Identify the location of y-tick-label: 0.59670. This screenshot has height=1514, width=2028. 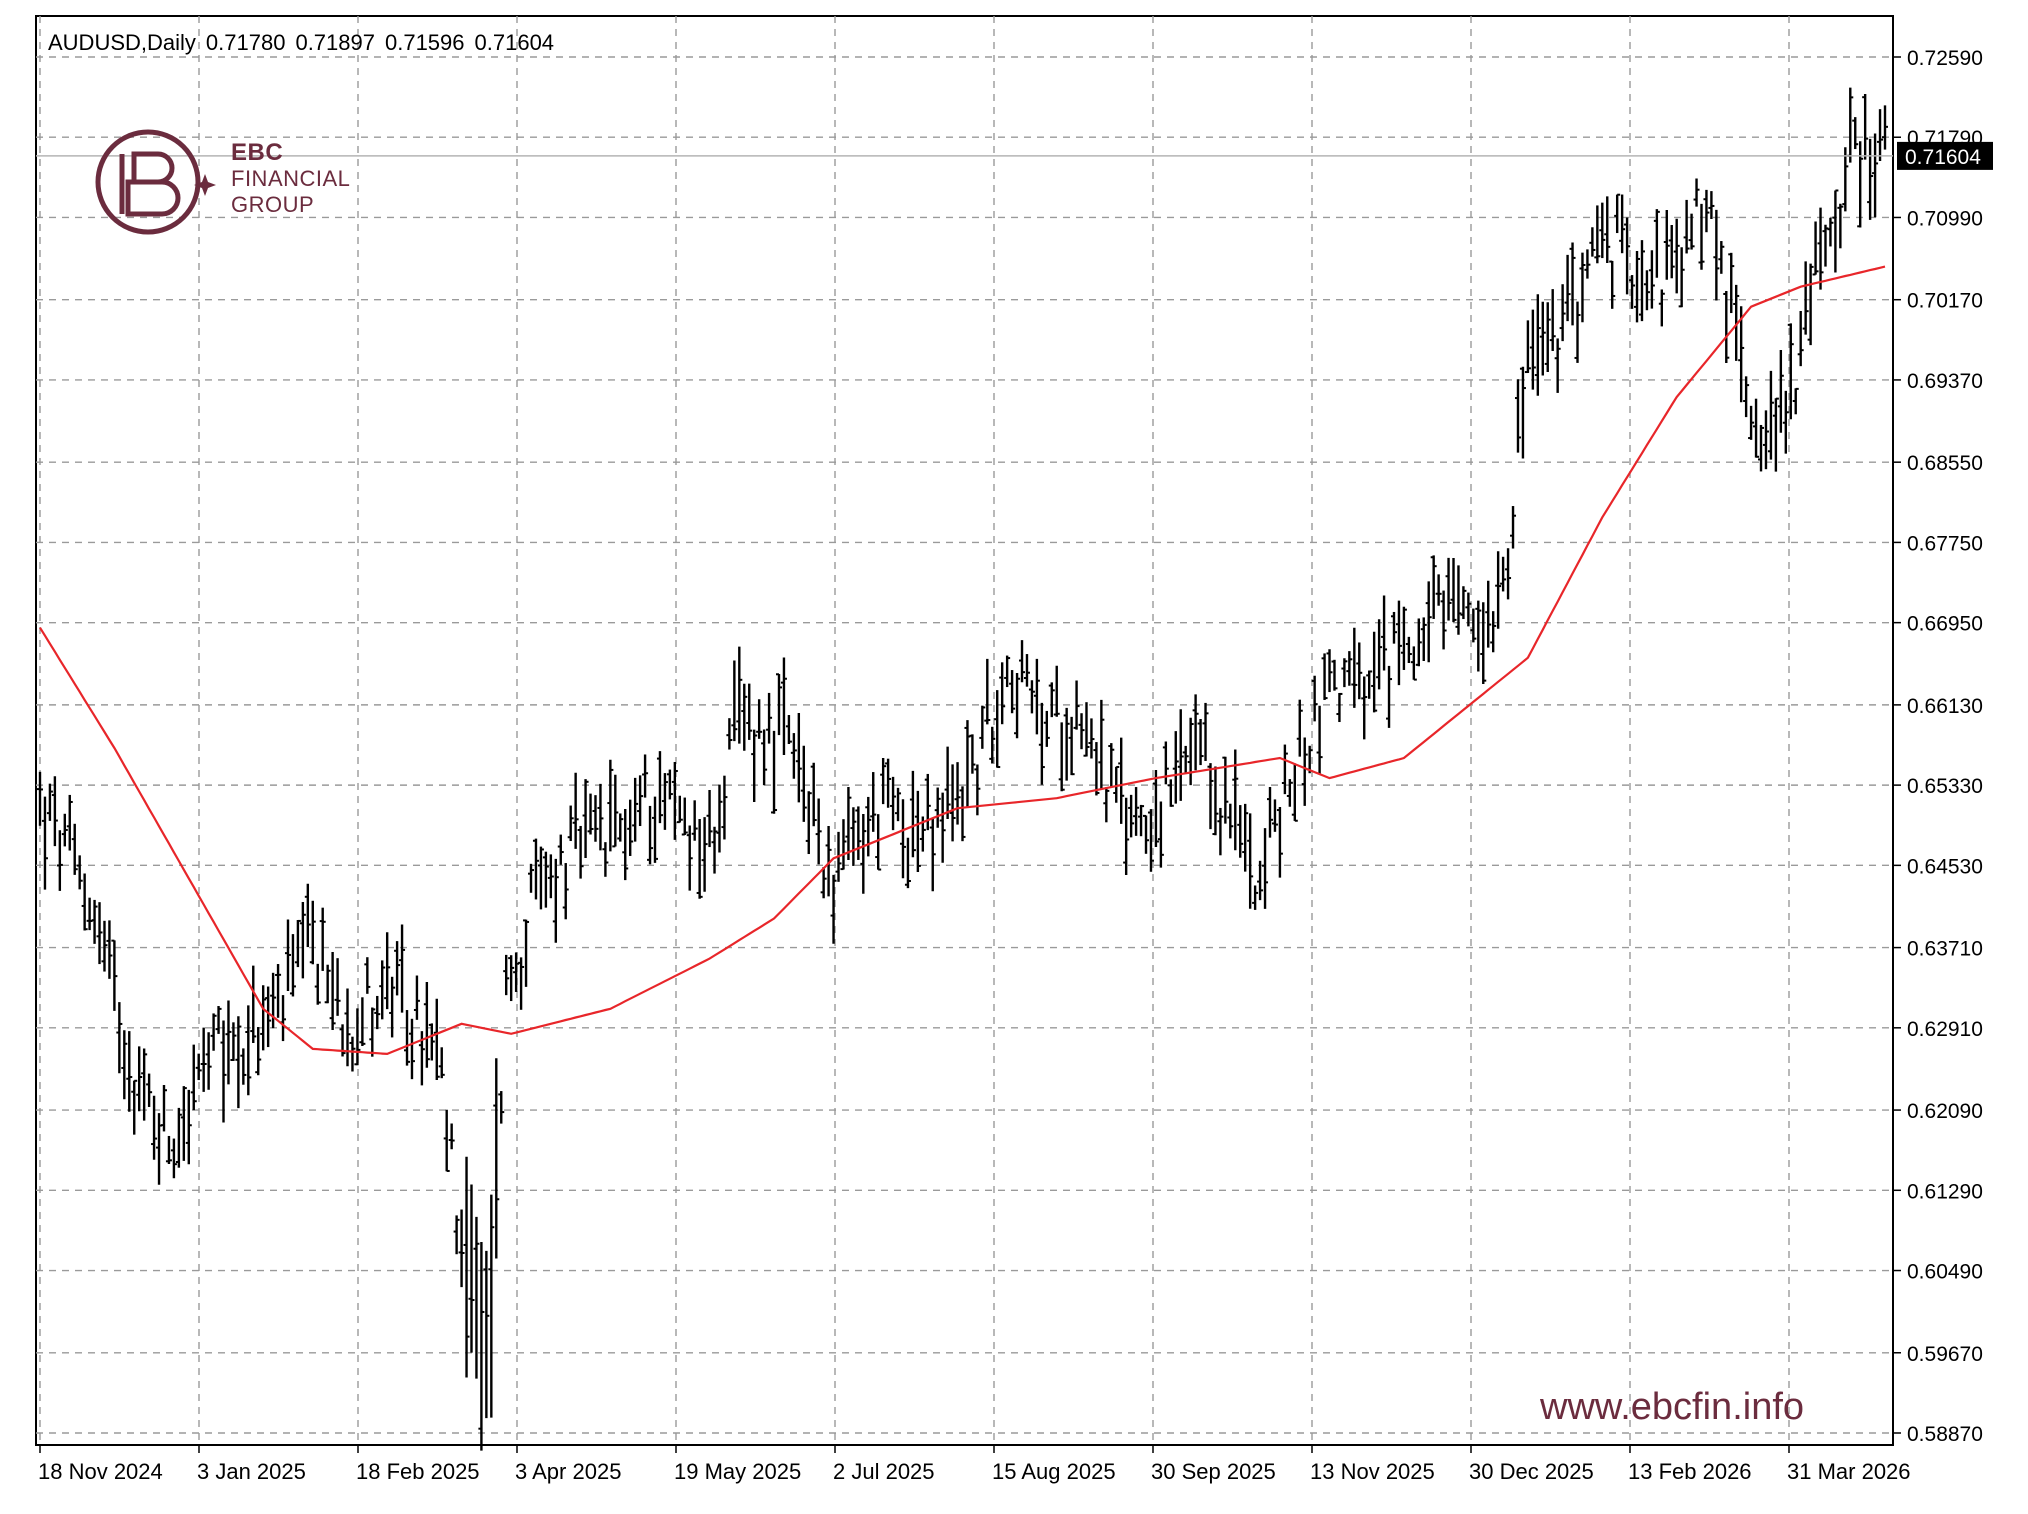
(1945, 1354).